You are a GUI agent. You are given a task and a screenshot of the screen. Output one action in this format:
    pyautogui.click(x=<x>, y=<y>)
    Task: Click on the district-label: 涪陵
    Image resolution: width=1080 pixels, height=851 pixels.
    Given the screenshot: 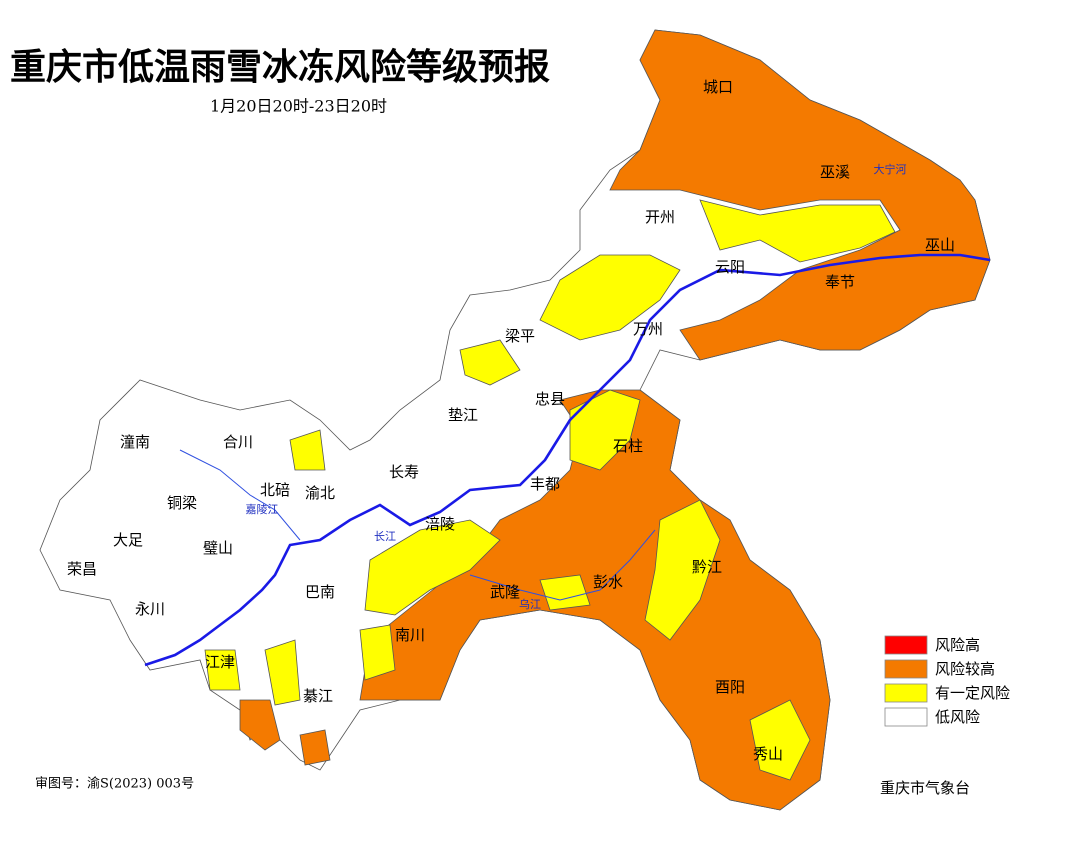 What is the action you would take?
    pyautogui.click(x=440, y=524)
    